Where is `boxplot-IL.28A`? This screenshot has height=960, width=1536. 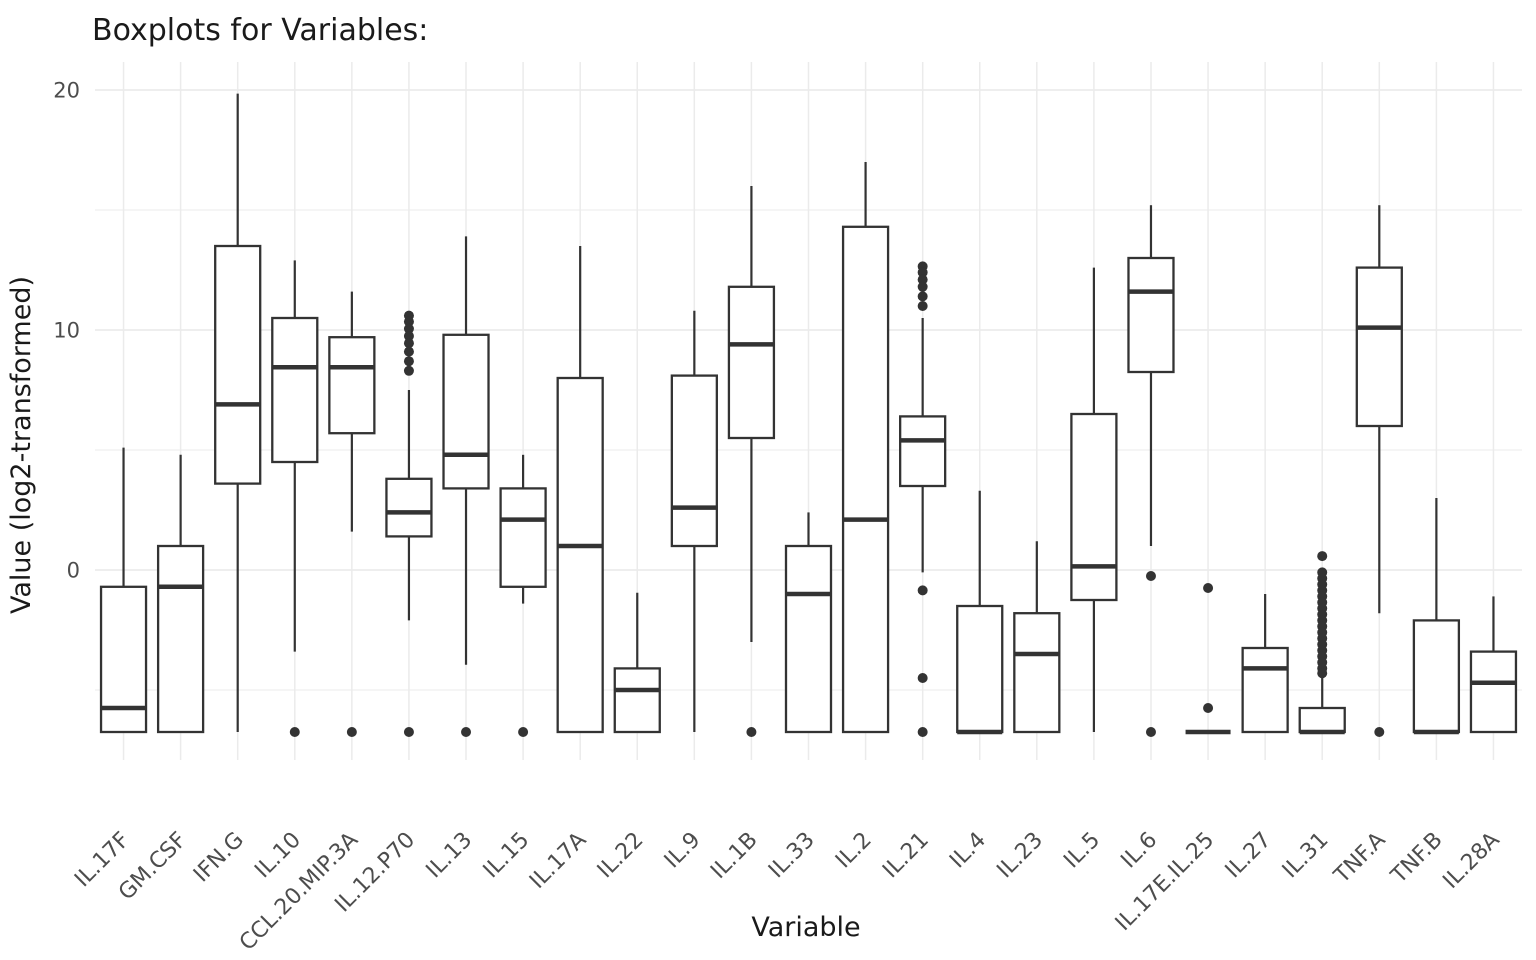
boxplot-IL.28A is located at coordinates (1493, 665).